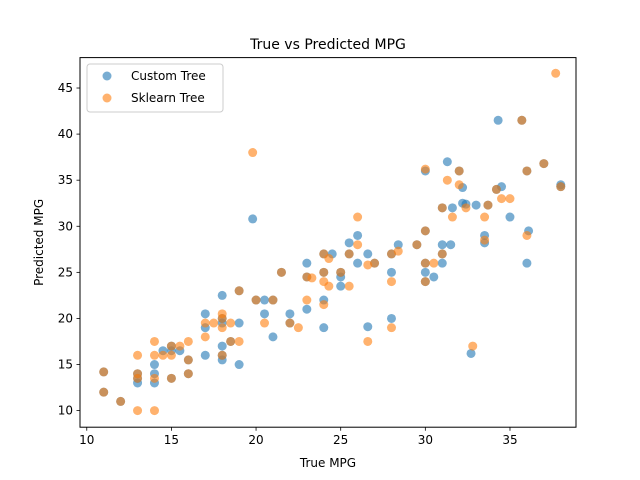  I want to click on x-axis-label: True MPG, so click(327, 463).